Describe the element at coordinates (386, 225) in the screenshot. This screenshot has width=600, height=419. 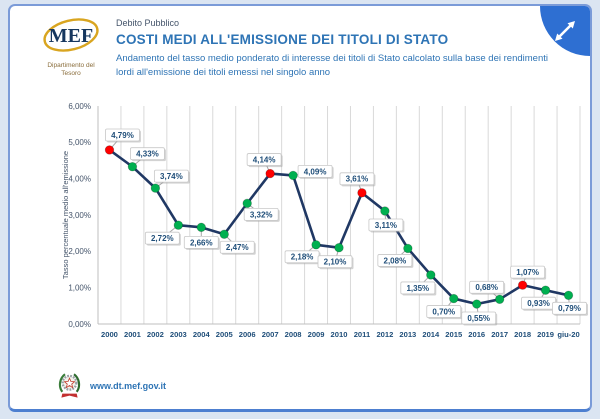
I see `svg-text: 3,11%` at that location.